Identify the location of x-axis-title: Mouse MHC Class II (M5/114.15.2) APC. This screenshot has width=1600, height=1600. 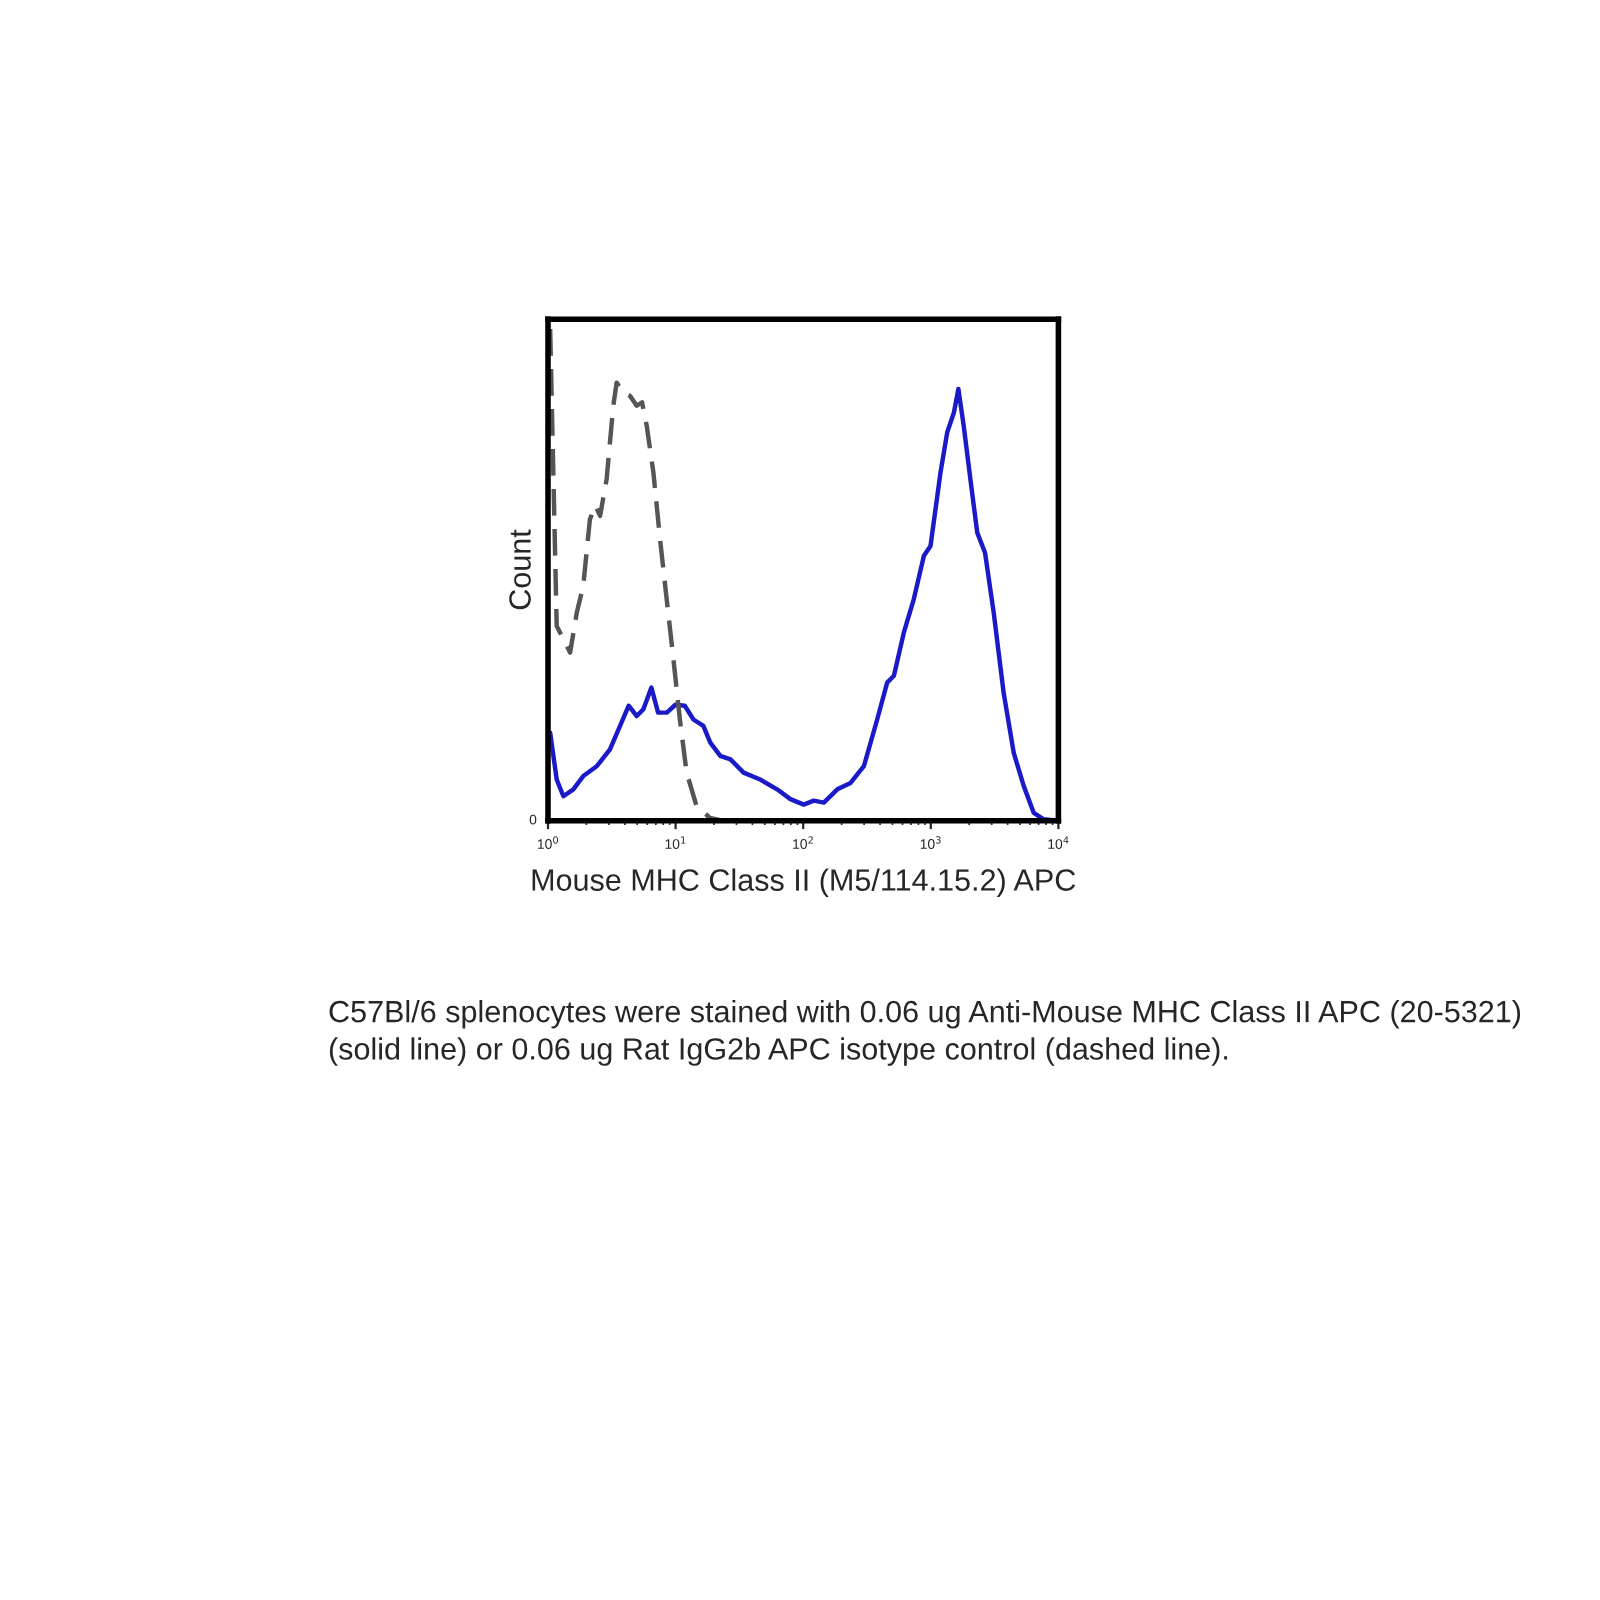
(804, 882).